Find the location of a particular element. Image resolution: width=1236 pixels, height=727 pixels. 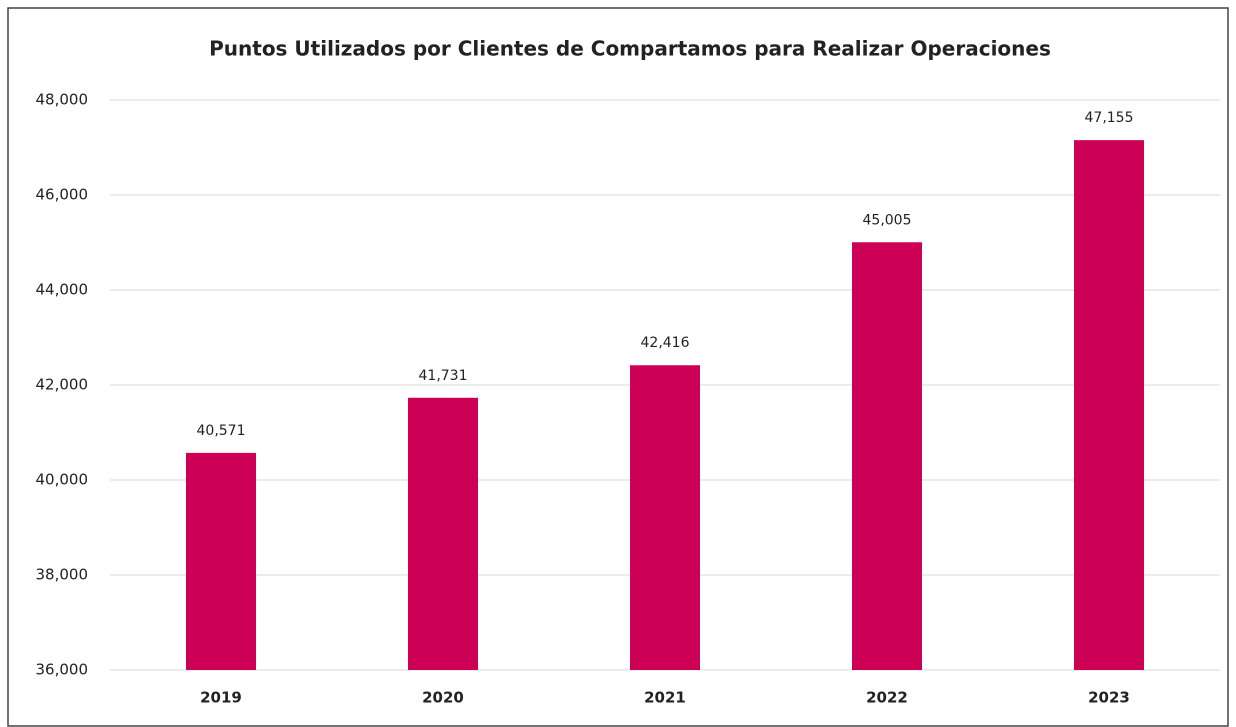

y-tick-label: 42,000 is located at coordinates (62, 385).